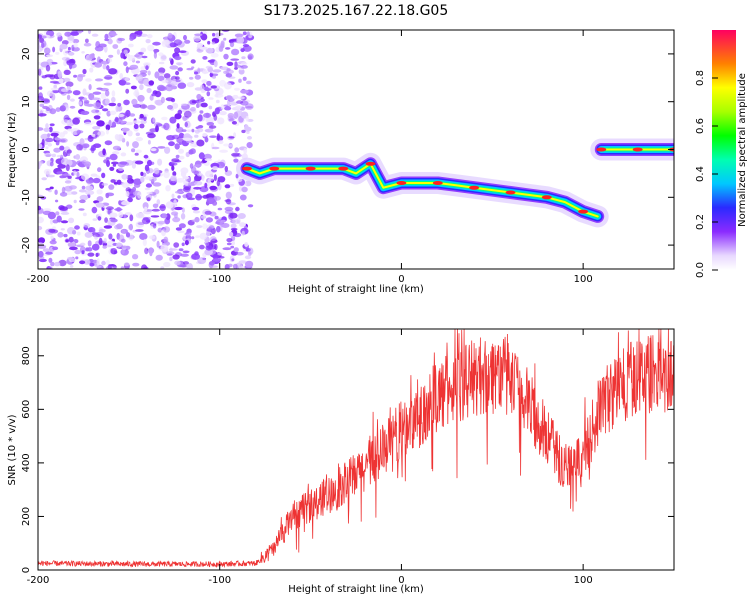 The image size is (750, 600). What do you see at coordinates (583, 279) in the screenshot?
I see `x-tick-label: 100` at bounding box center [583, 279].